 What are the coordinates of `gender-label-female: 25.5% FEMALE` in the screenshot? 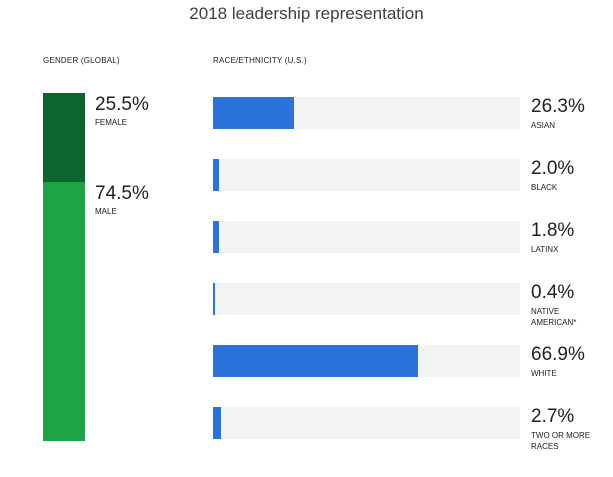 It's located at (122, 111).